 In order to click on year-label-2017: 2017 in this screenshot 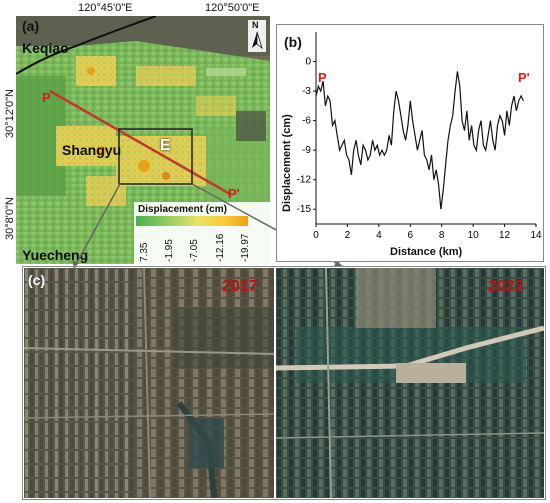, I will do `click(240, 286)`.